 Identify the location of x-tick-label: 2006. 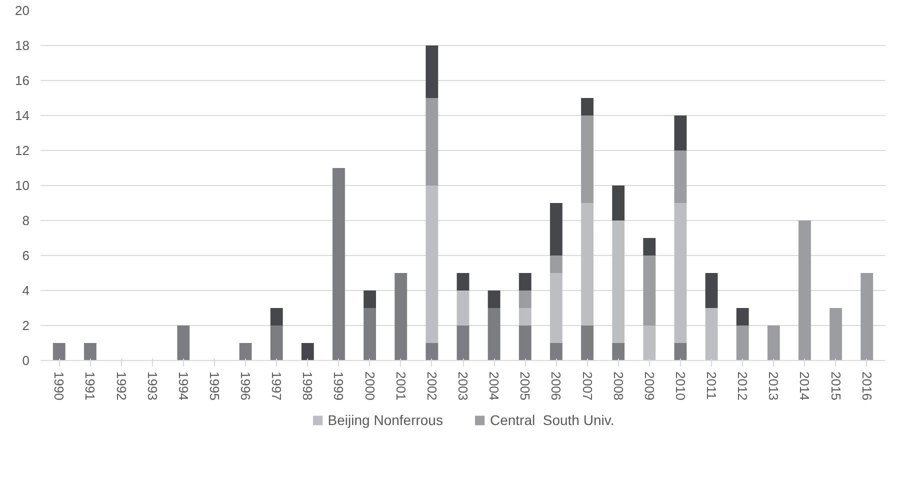
(556, 386).